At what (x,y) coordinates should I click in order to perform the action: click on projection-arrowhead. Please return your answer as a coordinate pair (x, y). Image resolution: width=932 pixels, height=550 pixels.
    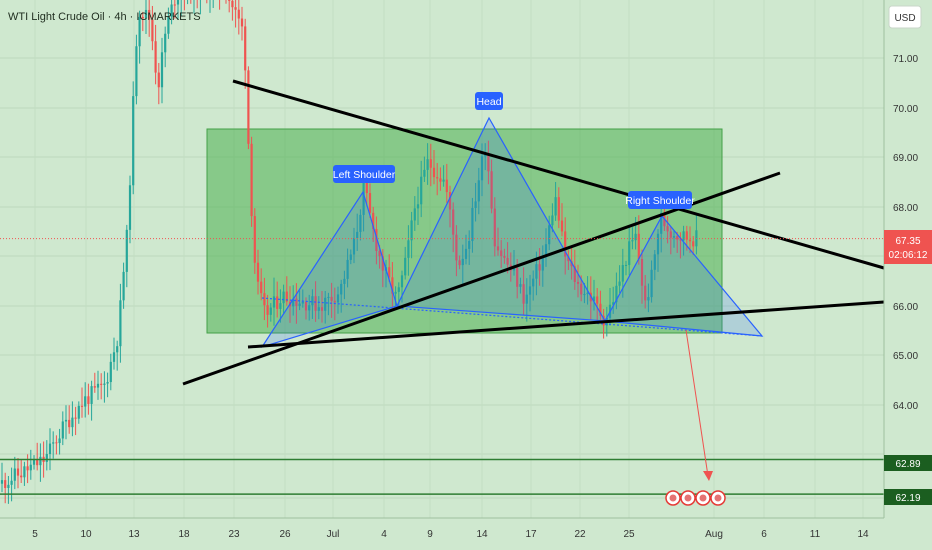
    Looking at the image, I should click on (708, 476).